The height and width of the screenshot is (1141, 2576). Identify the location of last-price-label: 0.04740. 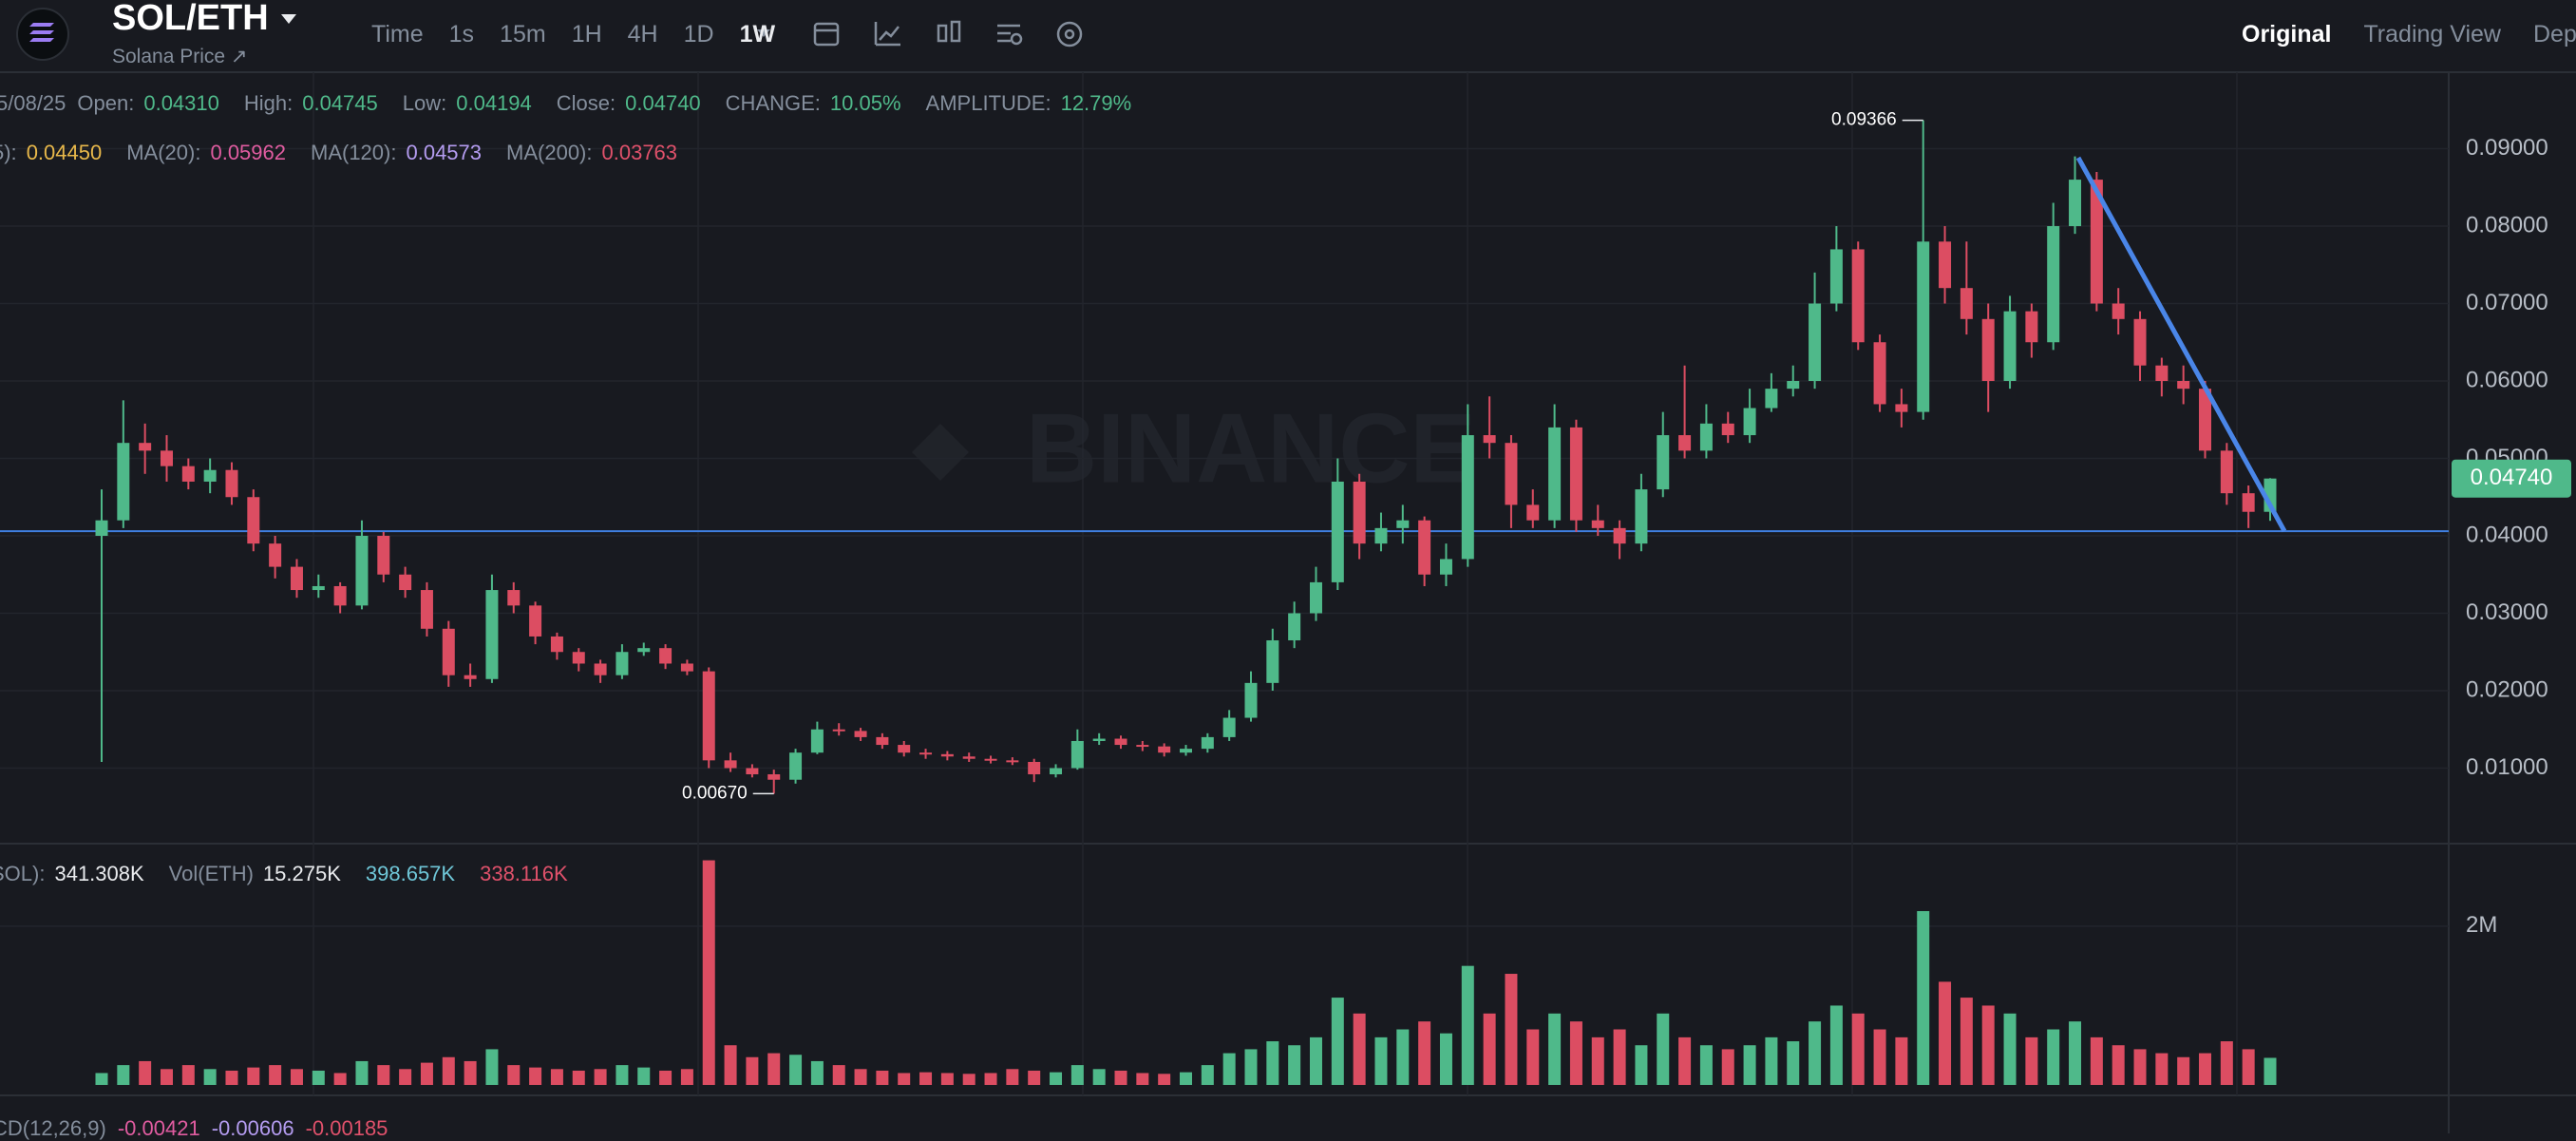
(2512, 478).